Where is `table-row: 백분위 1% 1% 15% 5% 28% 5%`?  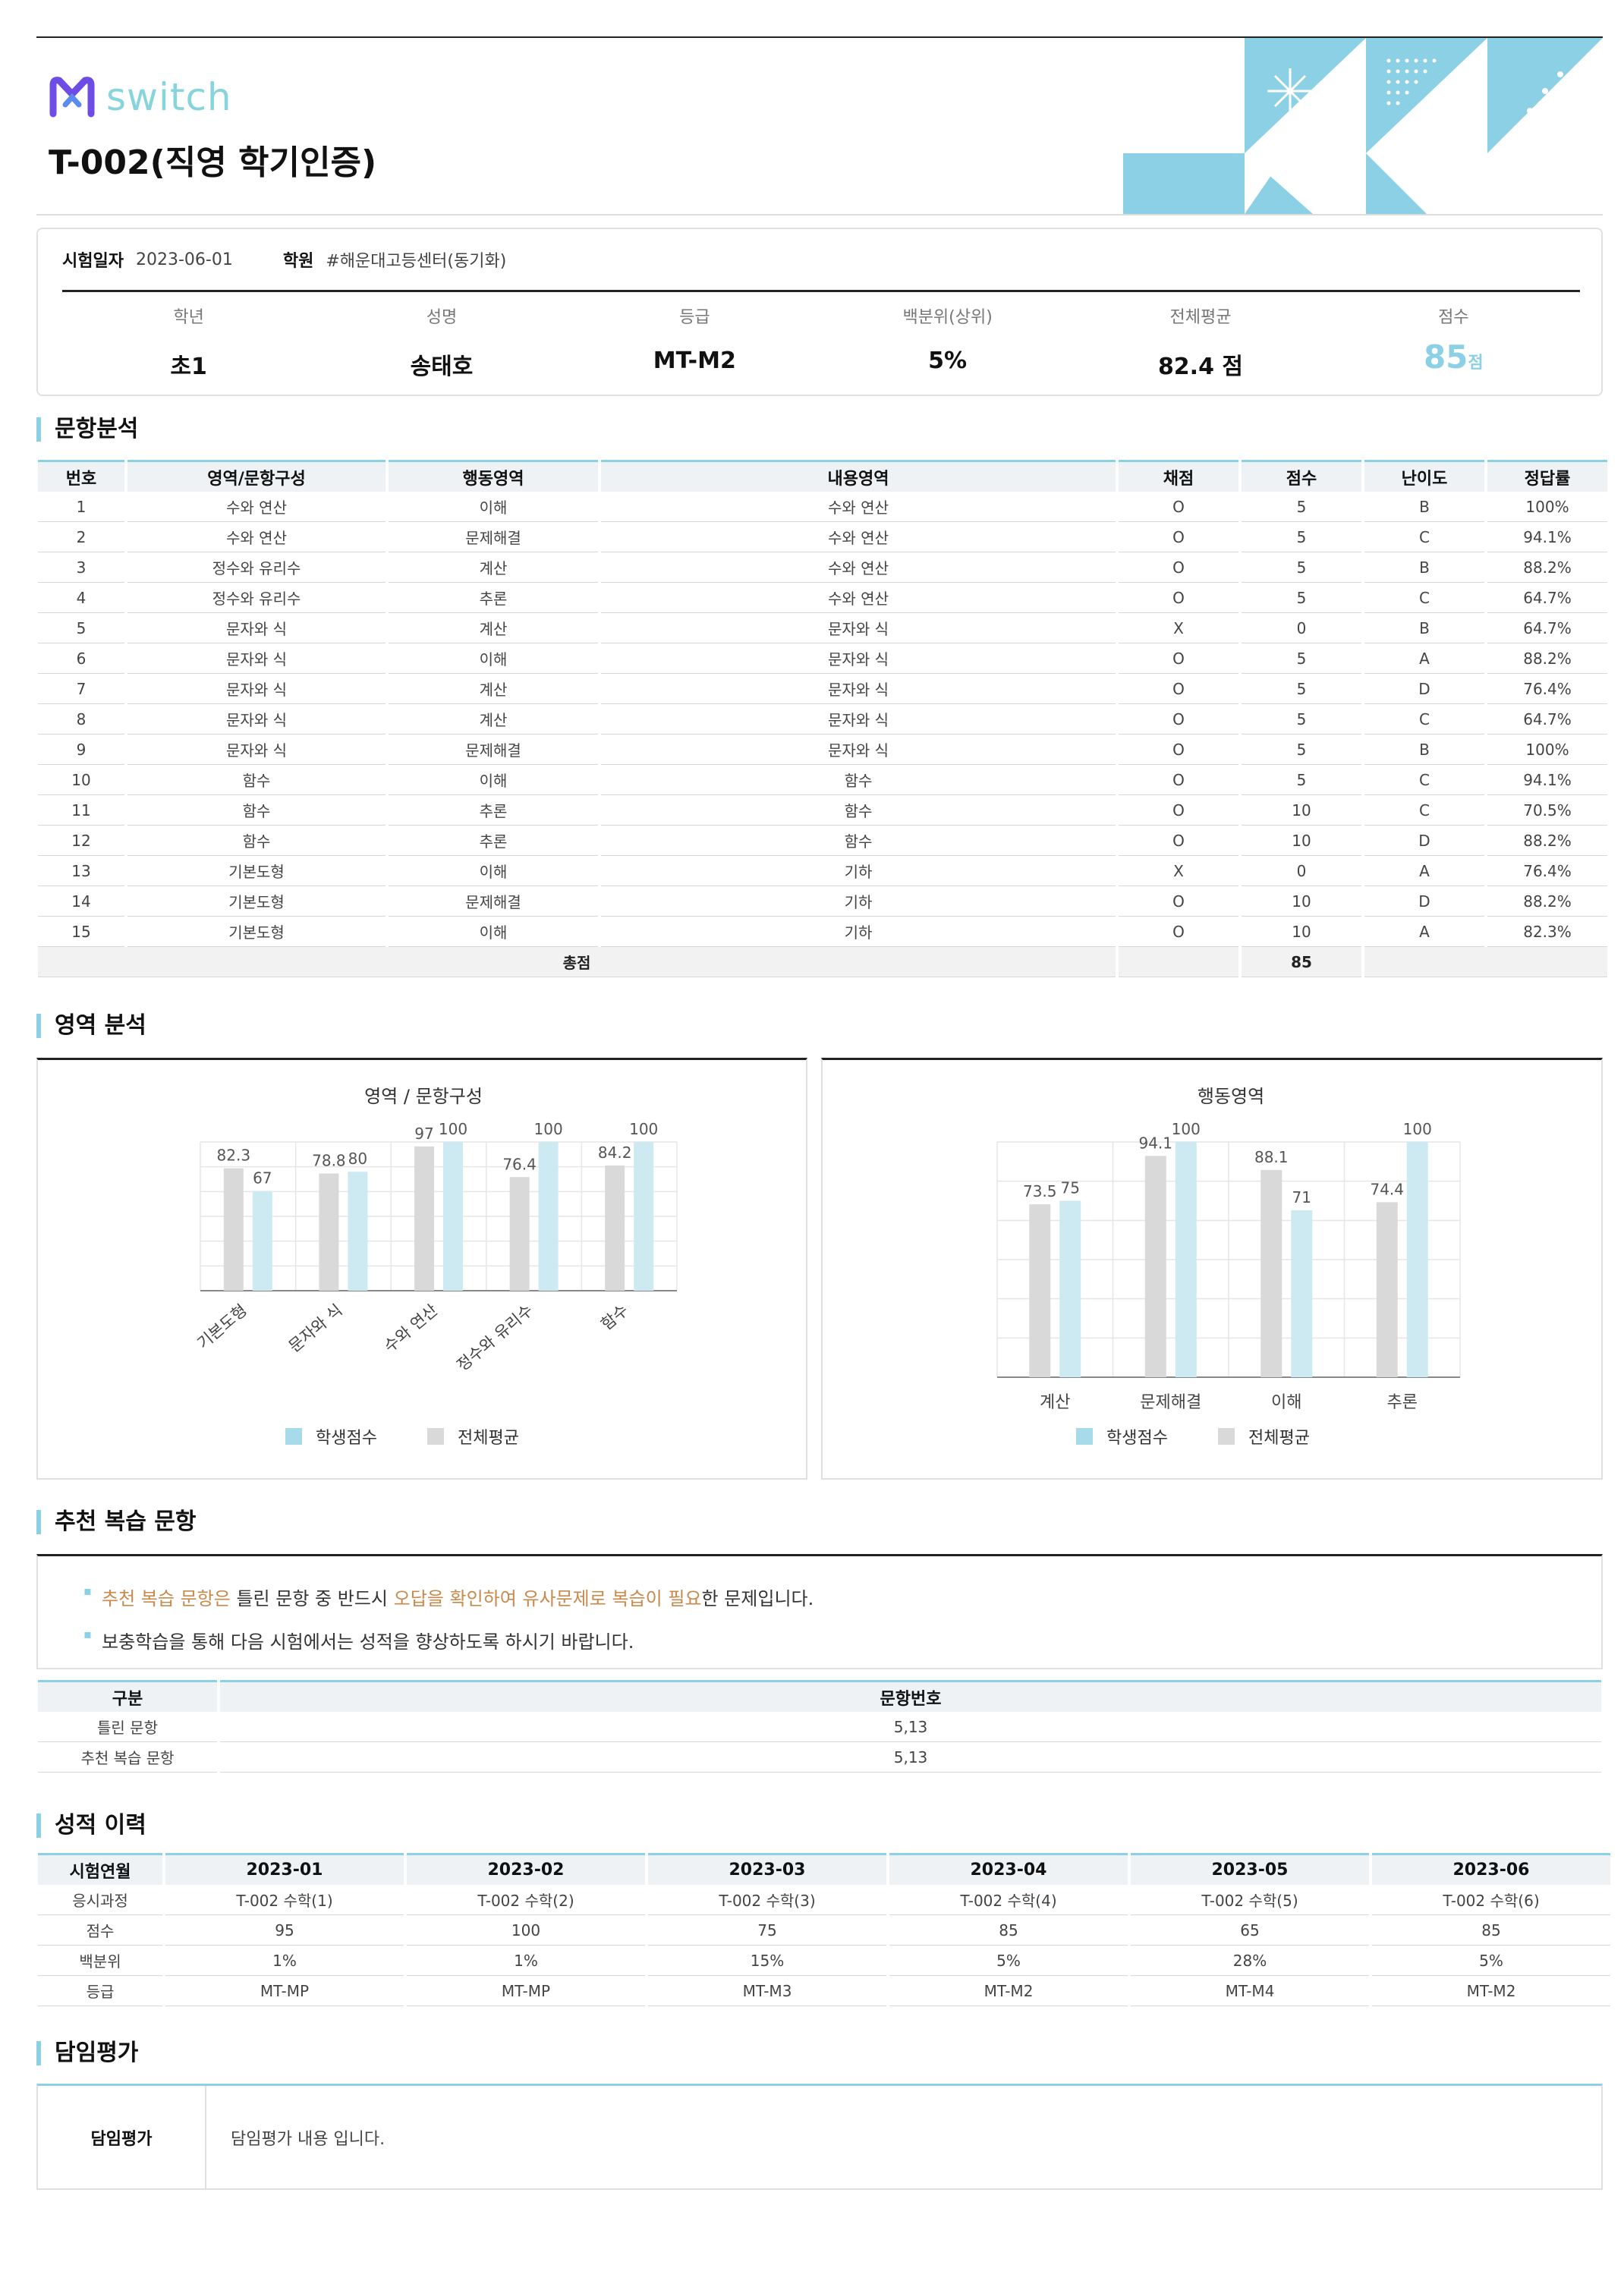 table-row: 백분위 1% 1% 15% 5% 28% 5% is located at coordinates (824, 1961).